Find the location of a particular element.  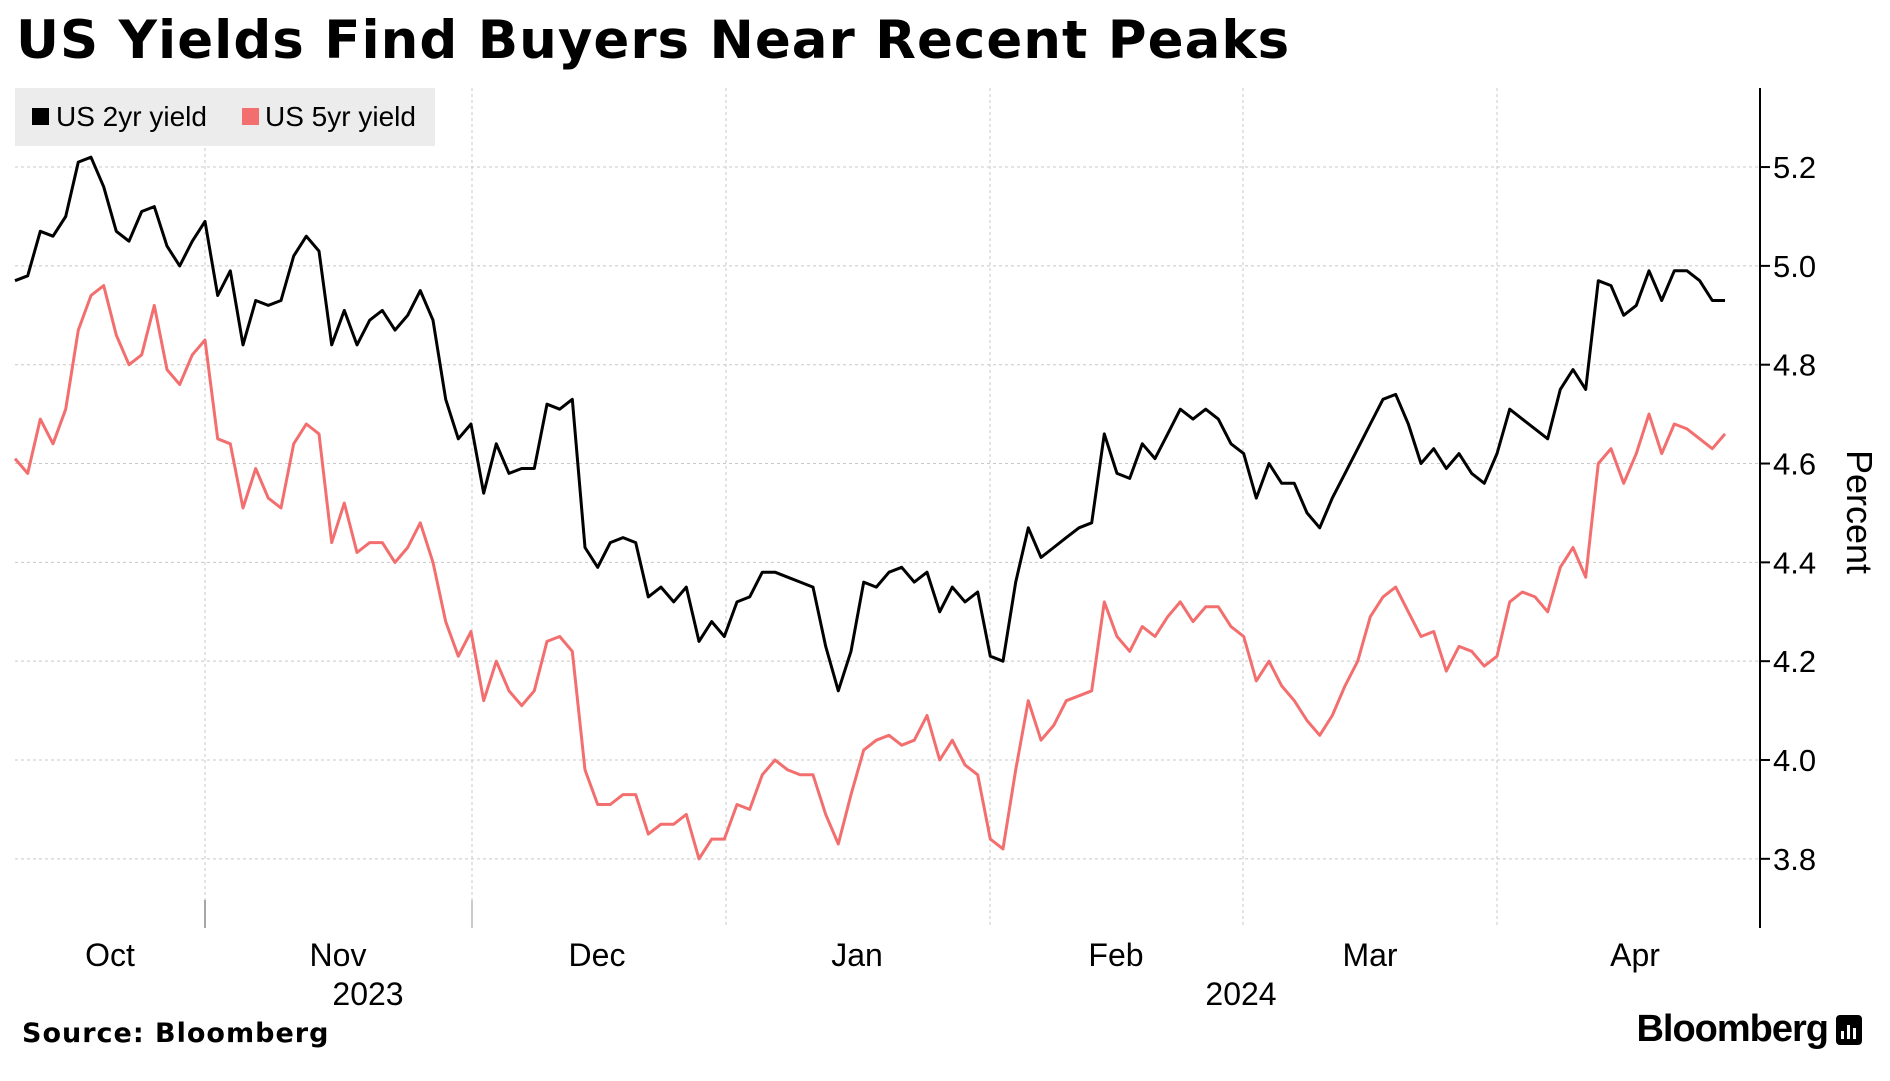

y-tick-label: 4.8 is located at coordinates (1794, 365).